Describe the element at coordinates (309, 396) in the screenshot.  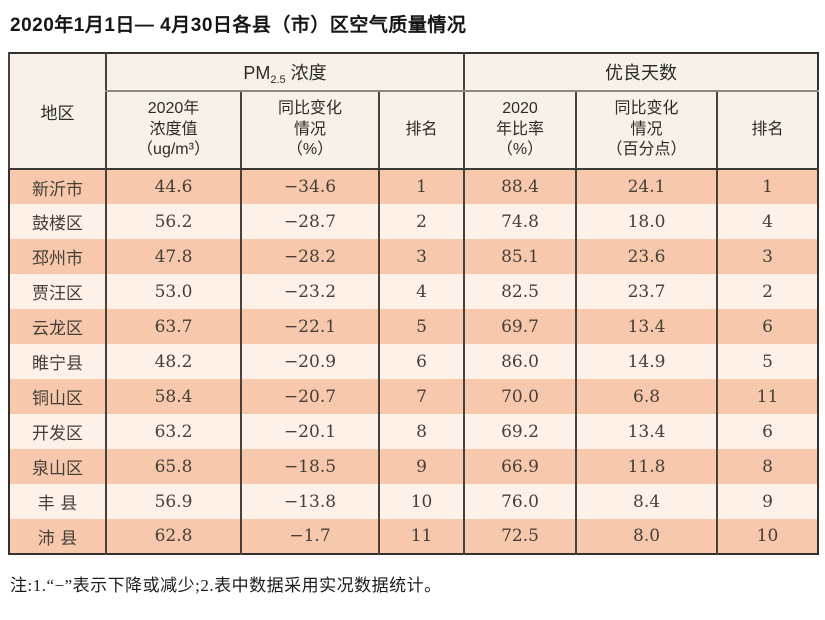
I see `cell-pm-change: −20.7` at that location.